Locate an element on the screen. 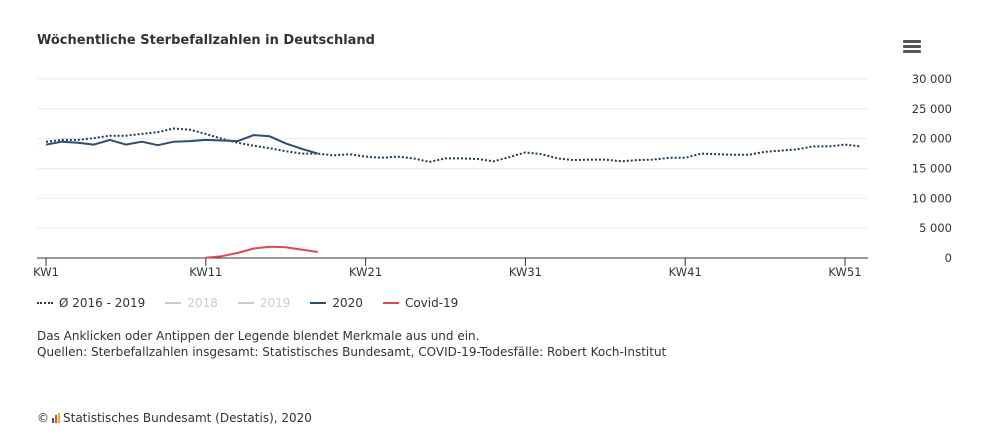 This screenshot has height=445, width=994. y-tick-label: 0 is located at coordinates (948, 258).